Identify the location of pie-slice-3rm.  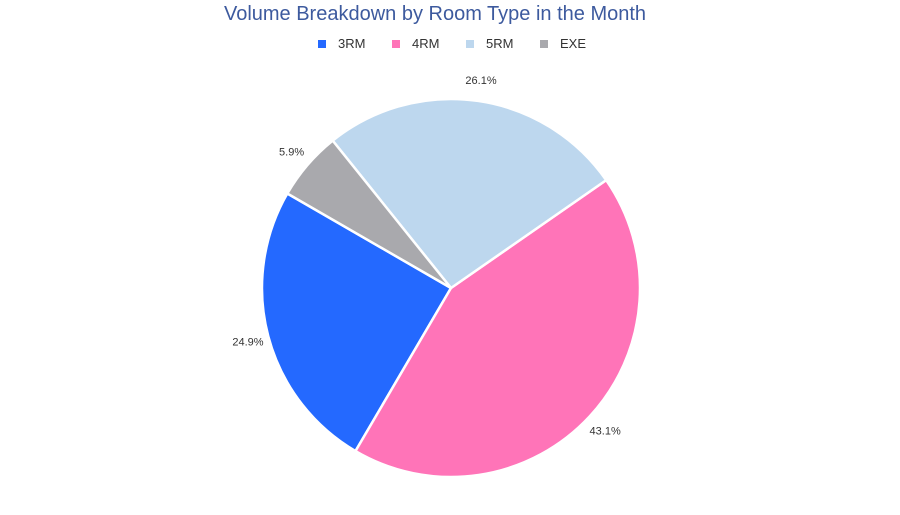
(356, 322).